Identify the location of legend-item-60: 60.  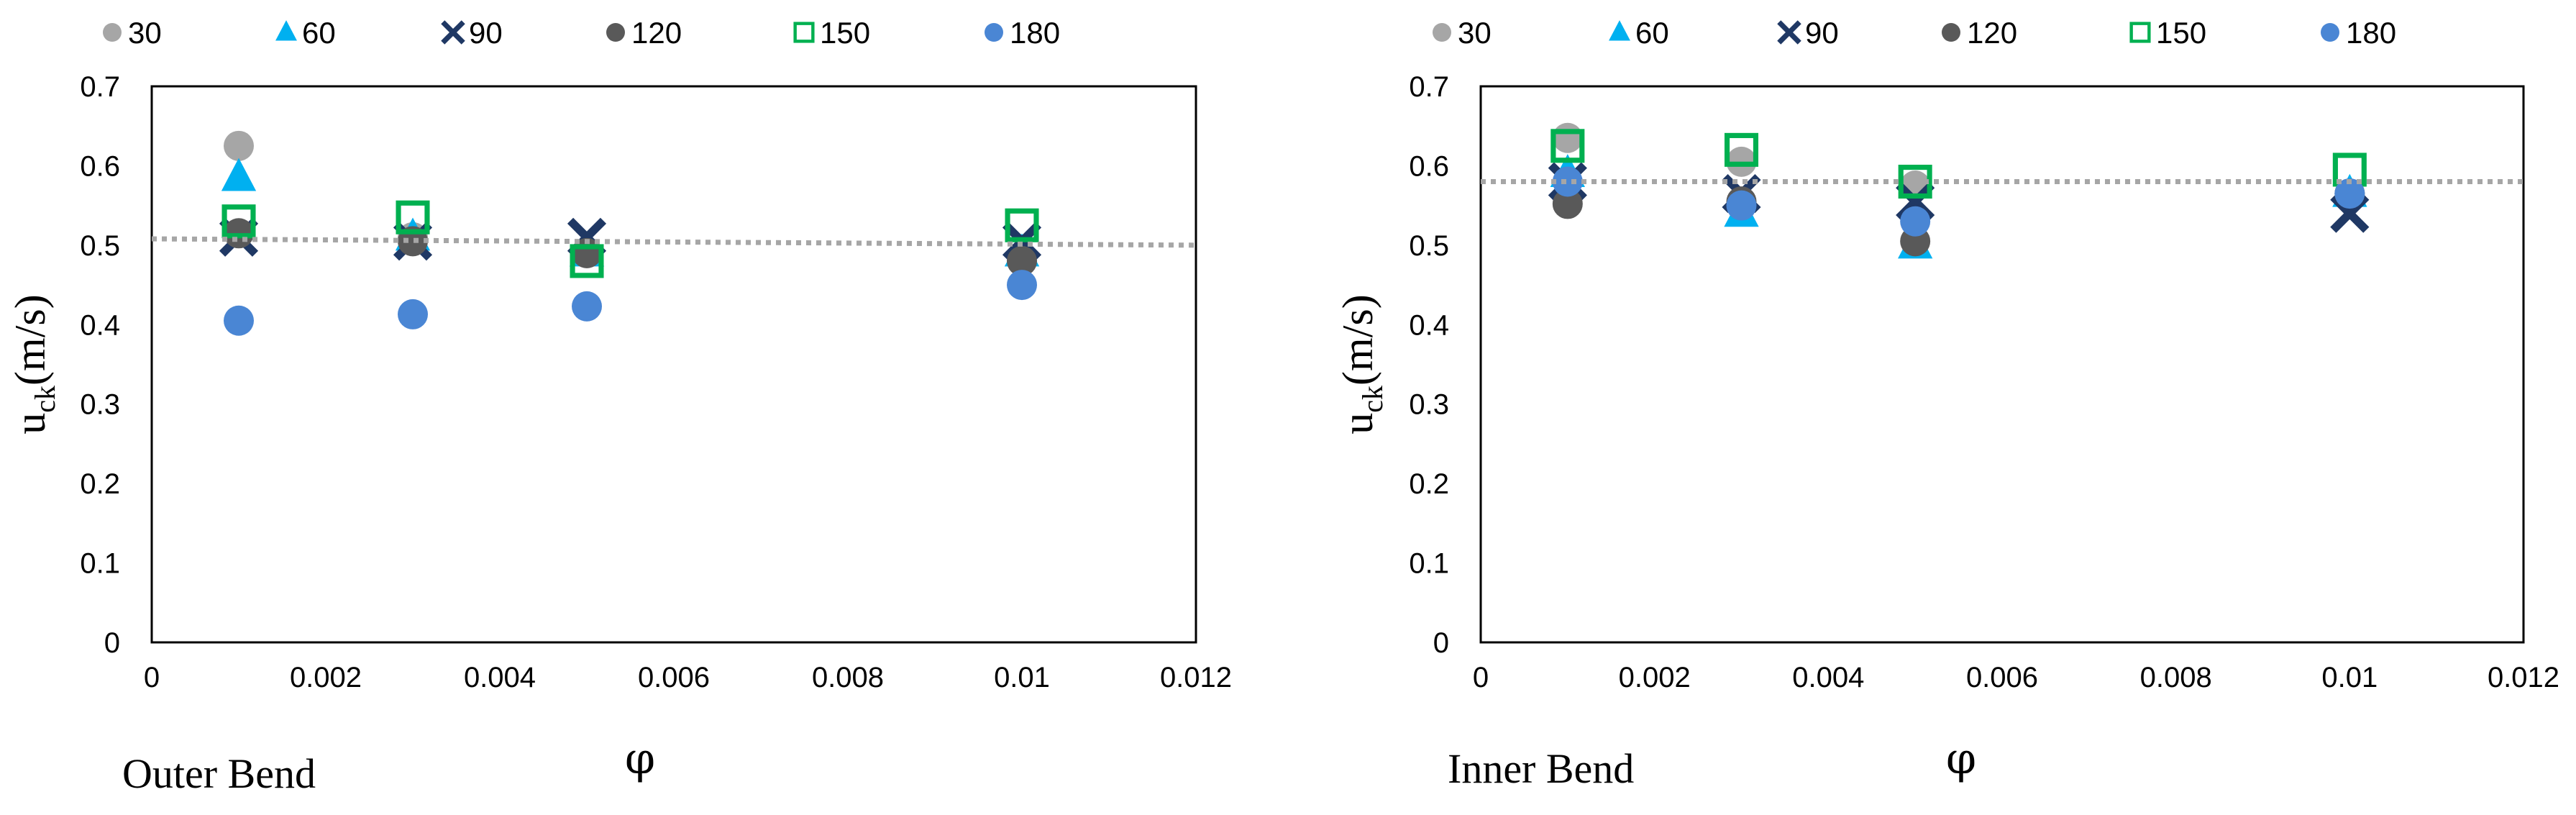
(305, 33).